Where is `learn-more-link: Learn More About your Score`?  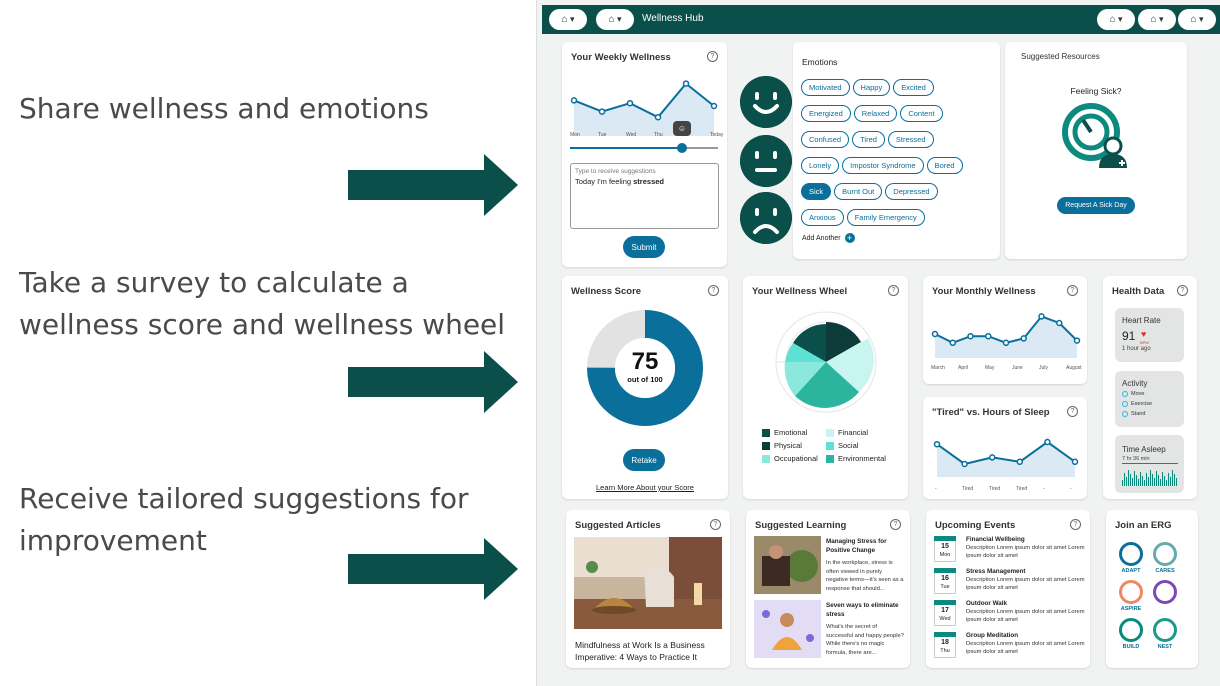 learn-more-link: Learn More About your Score is located at coordinates (645, 487).